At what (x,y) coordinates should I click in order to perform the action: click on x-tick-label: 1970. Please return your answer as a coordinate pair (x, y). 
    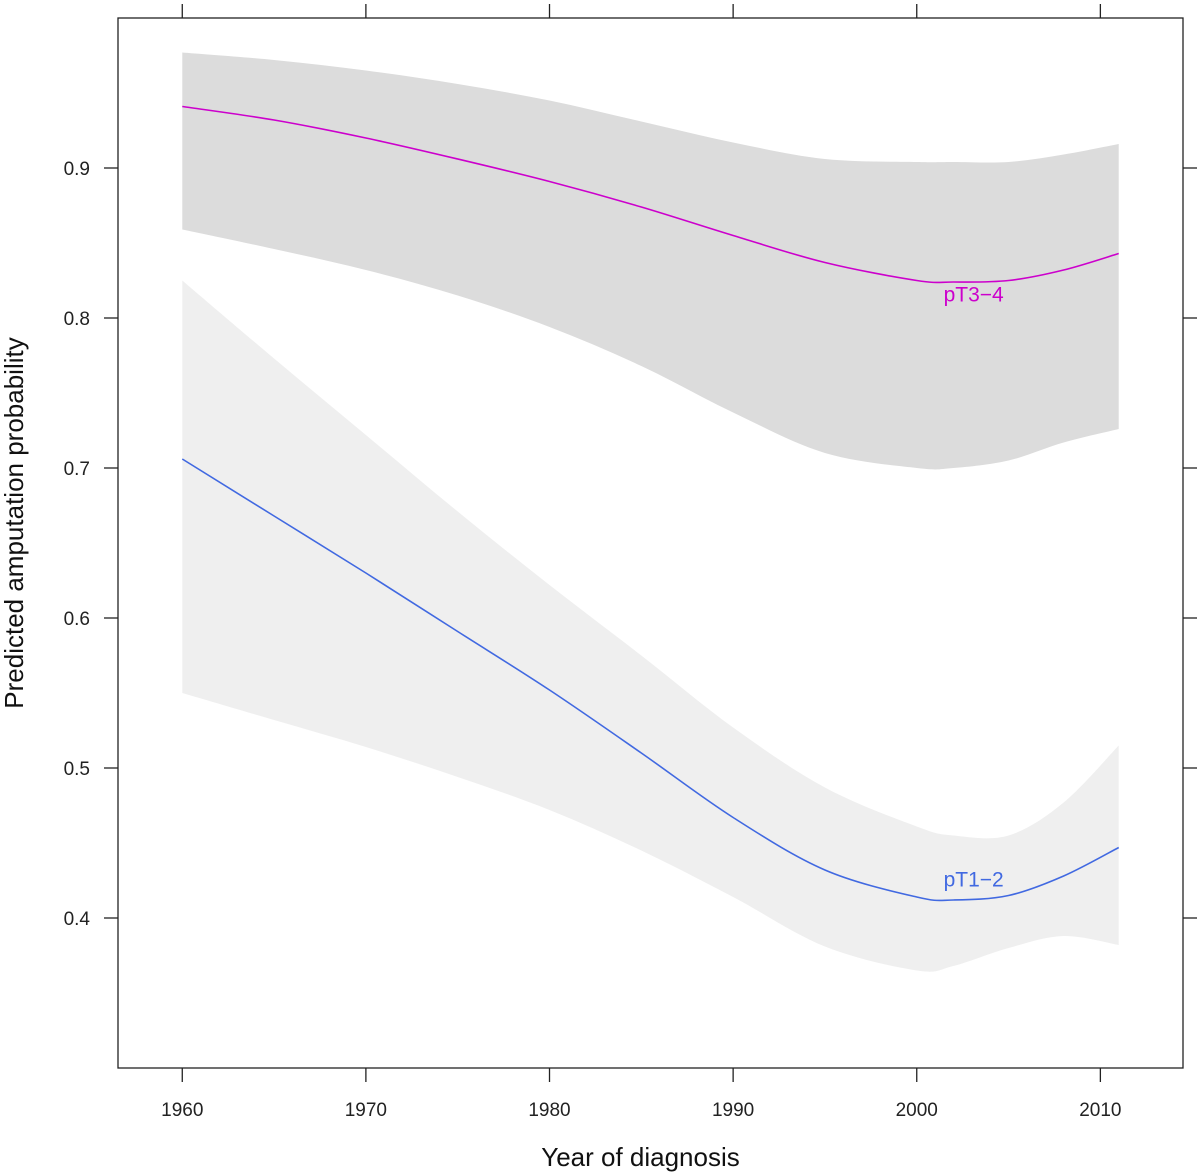
    Looking at the image, I should click on (366, 1110).